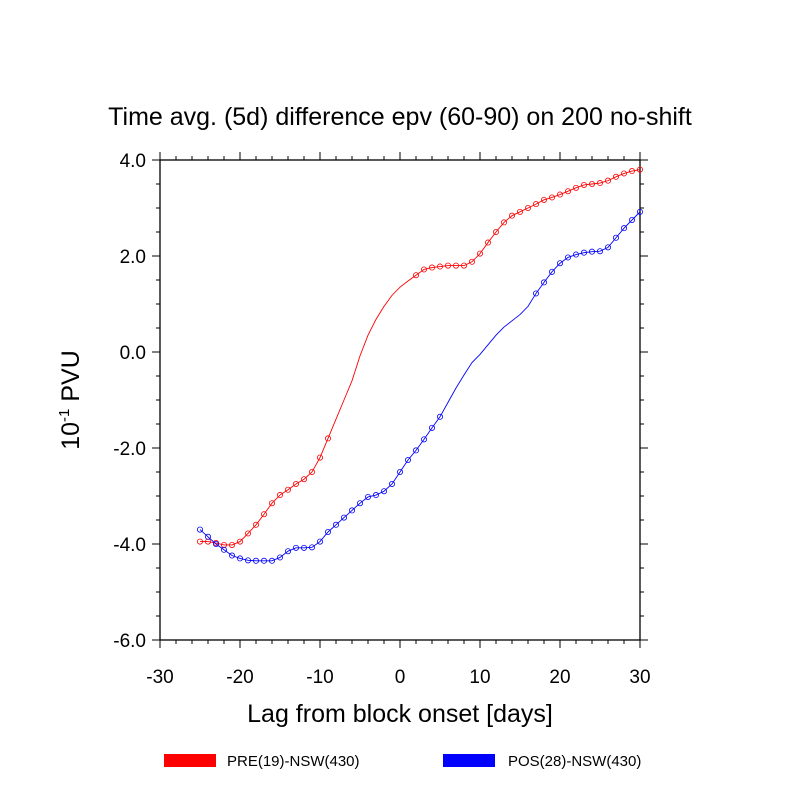  Describe the element at coordinates (133, 353) in the screenshot. I see `y-tick-label: 0.0` at that location.